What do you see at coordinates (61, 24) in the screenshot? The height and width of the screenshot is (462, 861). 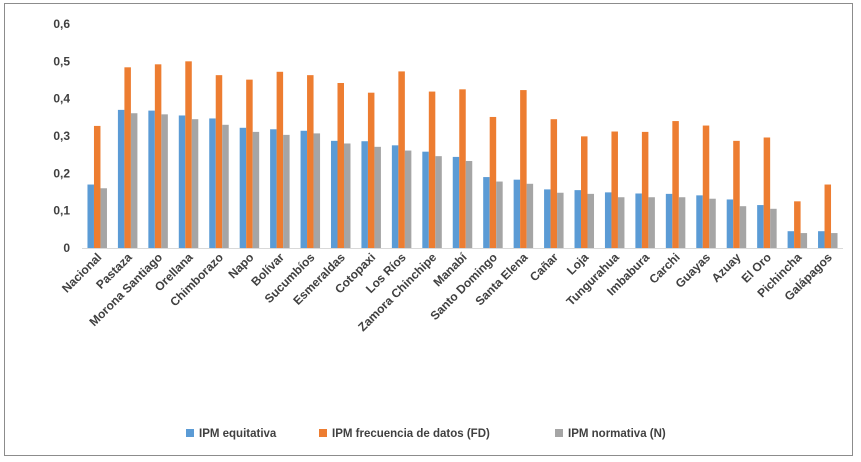 I see `y-tick-label: 0,6` at bounding box center [61, 24].